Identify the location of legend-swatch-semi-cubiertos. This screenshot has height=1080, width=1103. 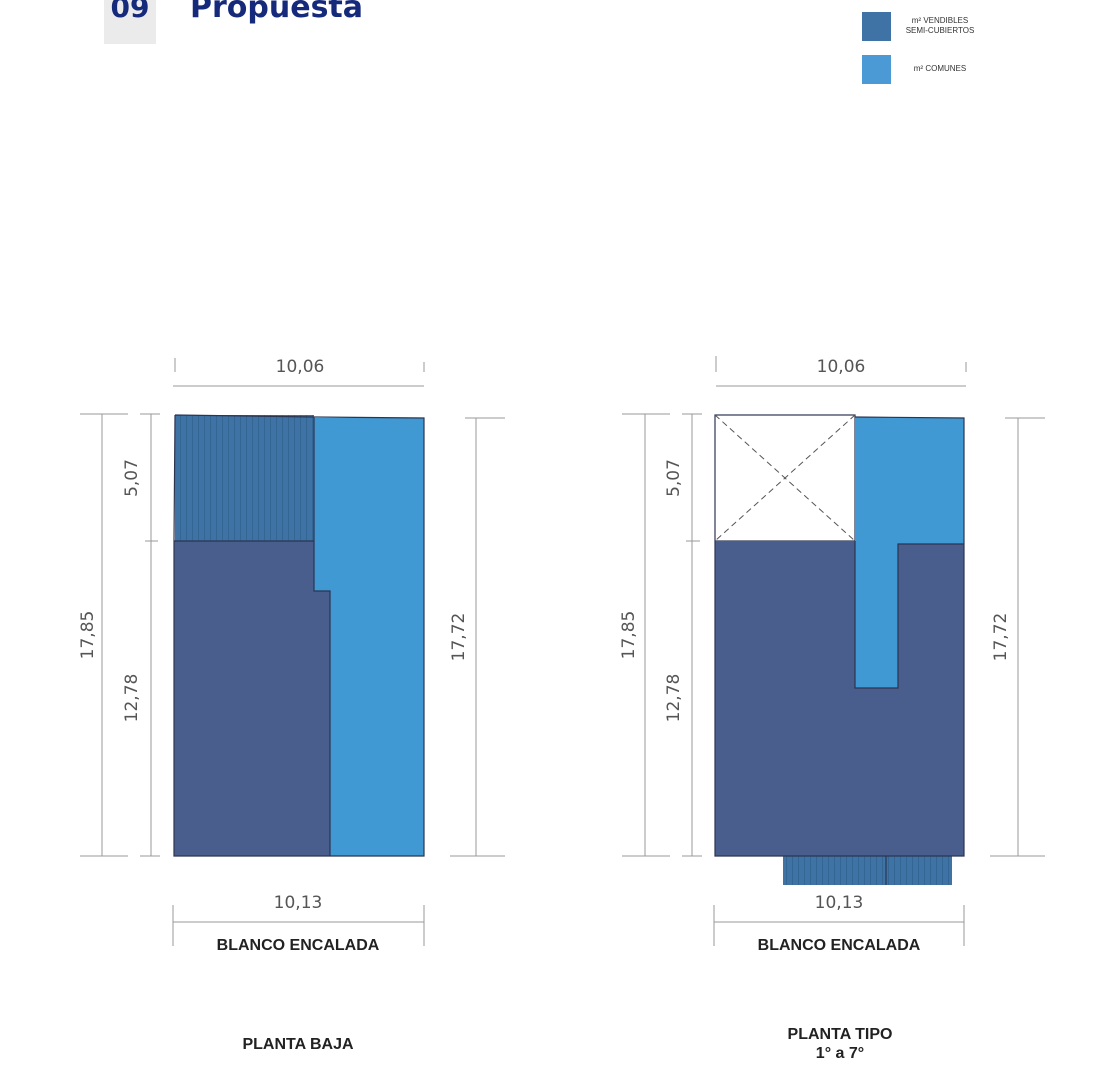
(876, 26).